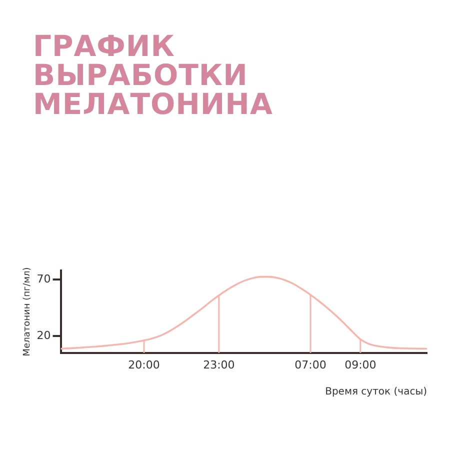  What do you see at coordinates (310, 365) in the screenshot?
I see `x-tick-label: 07:00` at bounding box center [310, 365].